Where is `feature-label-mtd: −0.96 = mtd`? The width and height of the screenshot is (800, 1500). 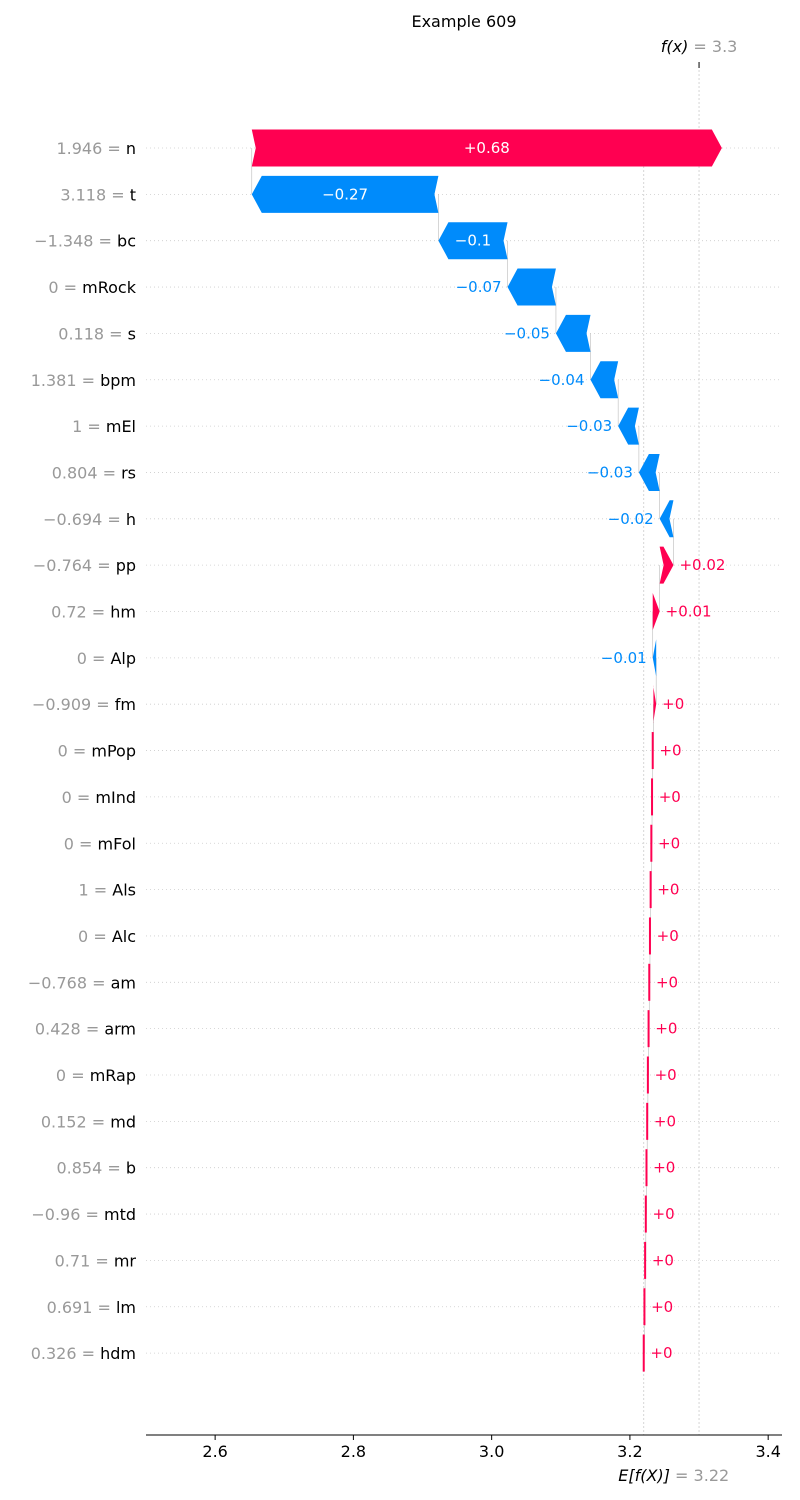 feature-label-mtd: −0.96 = mtd is located at coordinates (83, 1214).